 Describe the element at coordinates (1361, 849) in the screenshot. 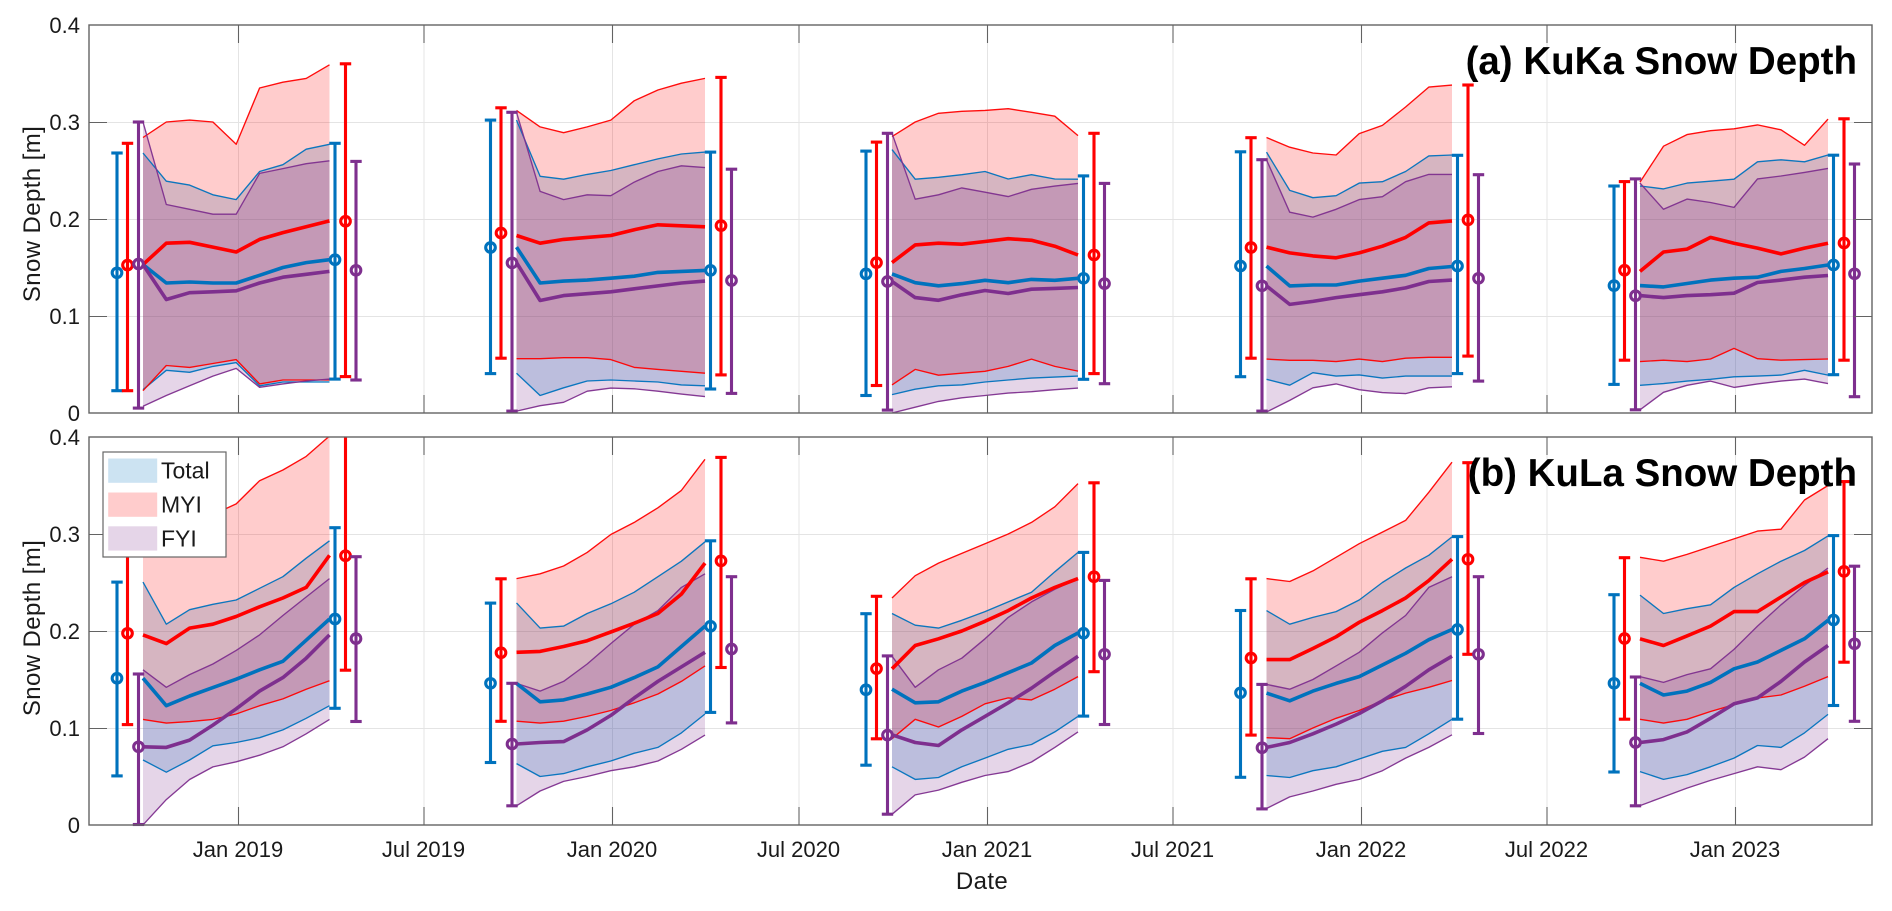

I see `svg-text: Jan 2022` at that location.